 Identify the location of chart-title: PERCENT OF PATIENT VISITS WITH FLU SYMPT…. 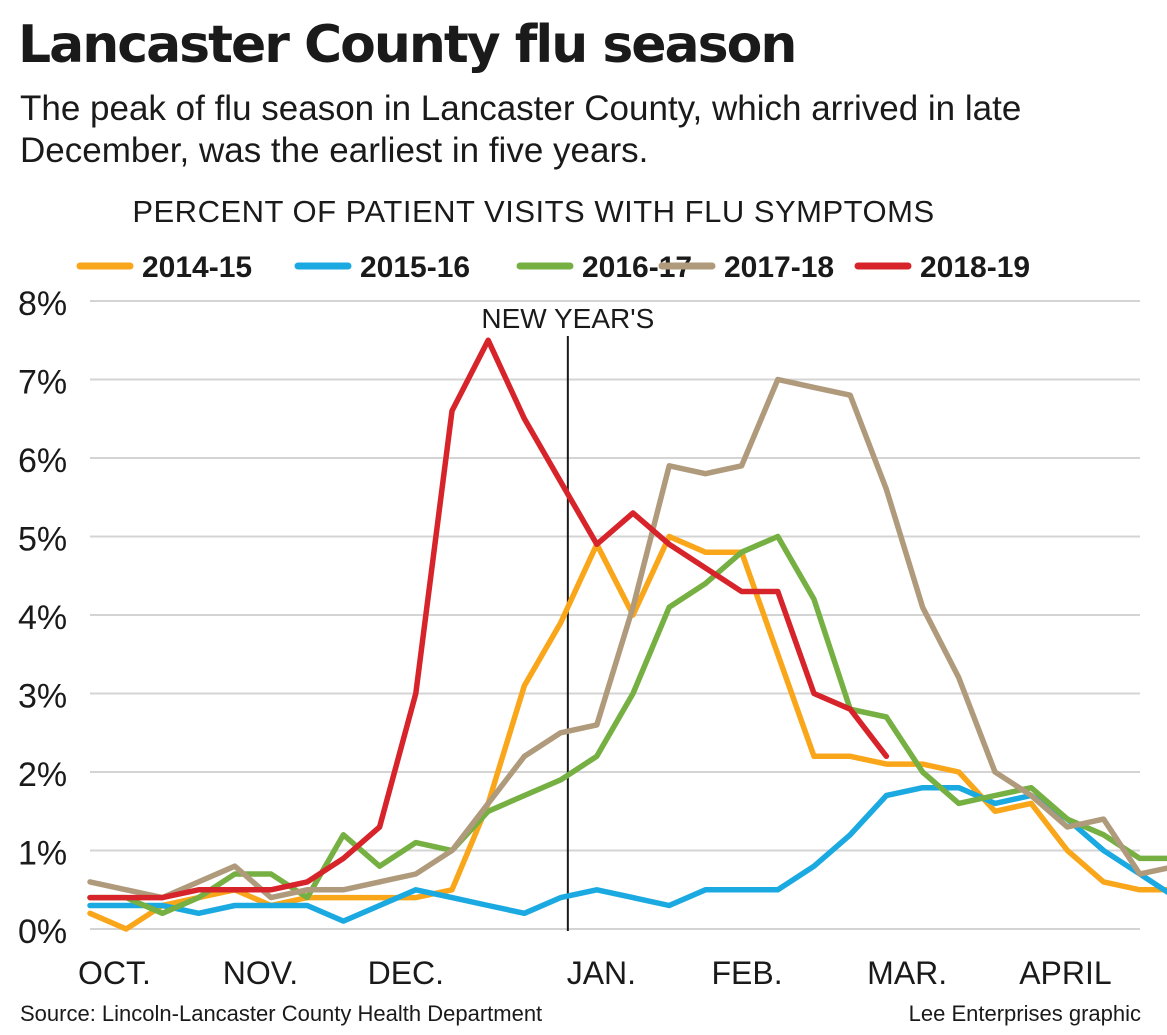
(533, 211).